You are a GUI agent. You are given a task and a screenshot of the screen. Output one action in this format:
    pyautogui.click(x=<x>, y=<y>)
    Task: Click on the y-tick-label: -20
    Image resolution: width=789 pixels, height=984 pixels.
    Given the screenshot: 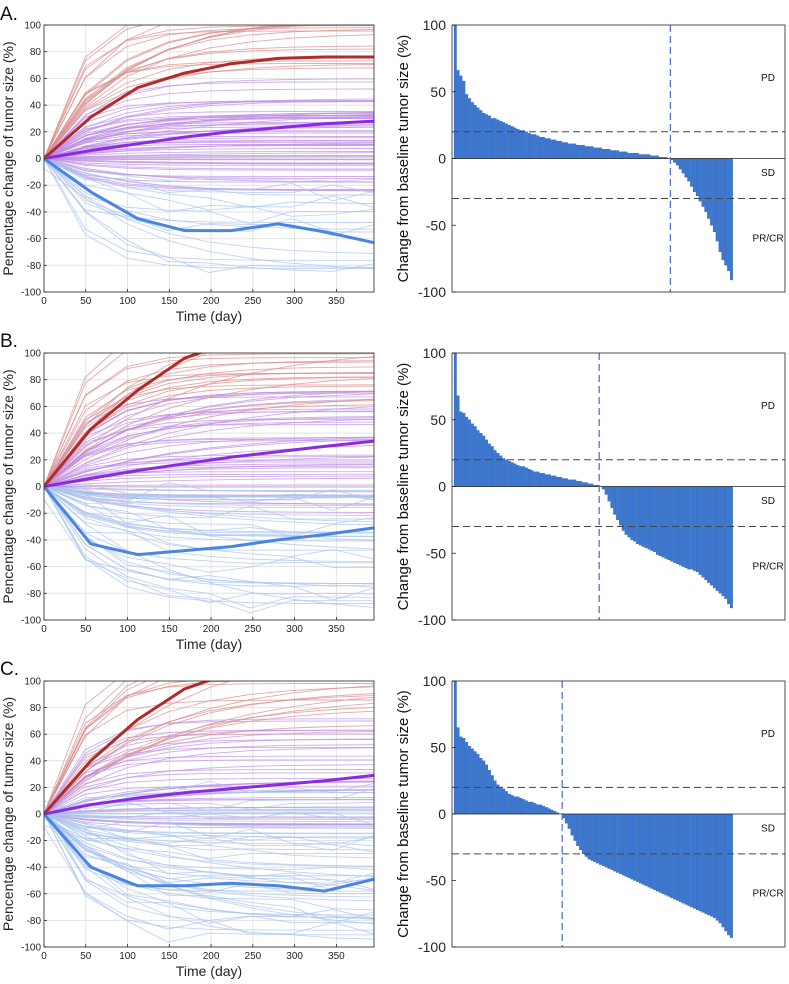 What is the action you would take?
    pyautogui.click(x=34, y=841)
    